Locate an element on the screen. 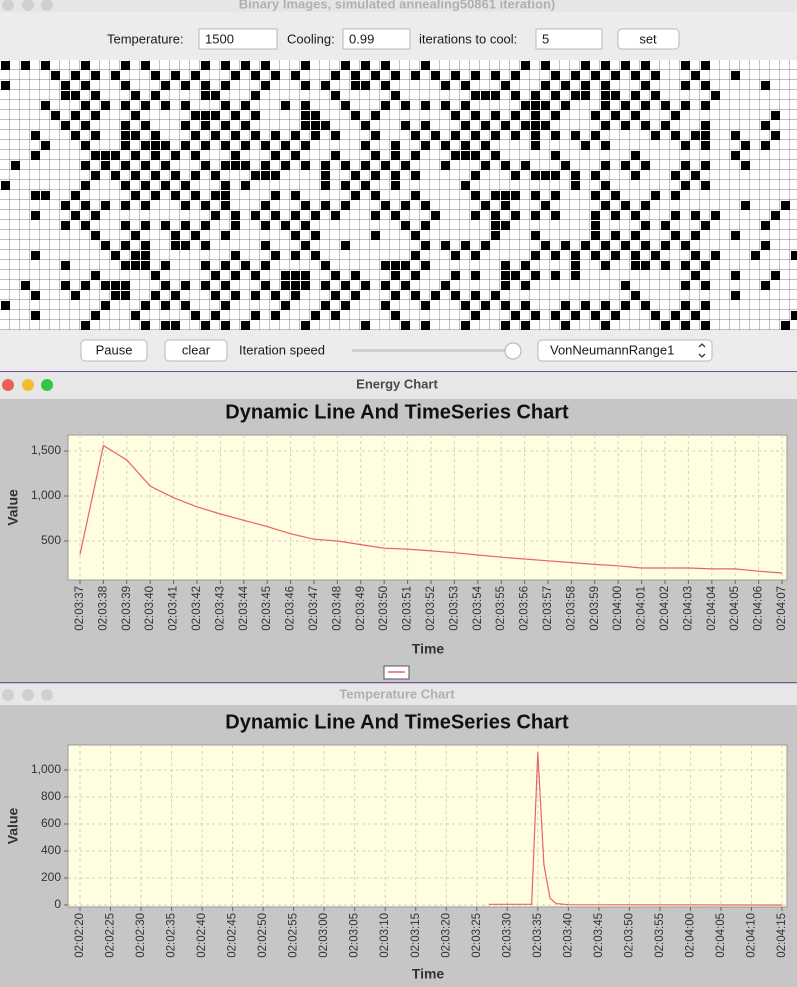 The width and height of the screenshot is (797, 987). cooling-input is located at coordinates (376, 39).